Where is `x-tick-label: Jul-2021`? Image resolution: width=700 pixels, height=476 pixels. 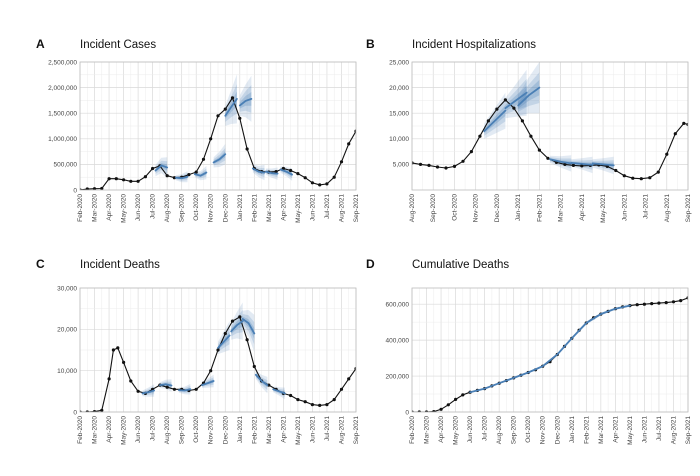 x-tick-label: Jul-2021 is located at coordinates (646, 206).